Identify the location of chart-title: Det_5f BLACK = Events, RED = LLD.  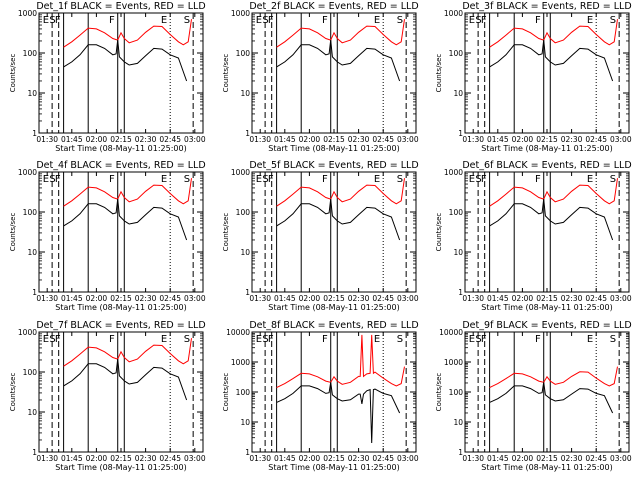
(333, 165).